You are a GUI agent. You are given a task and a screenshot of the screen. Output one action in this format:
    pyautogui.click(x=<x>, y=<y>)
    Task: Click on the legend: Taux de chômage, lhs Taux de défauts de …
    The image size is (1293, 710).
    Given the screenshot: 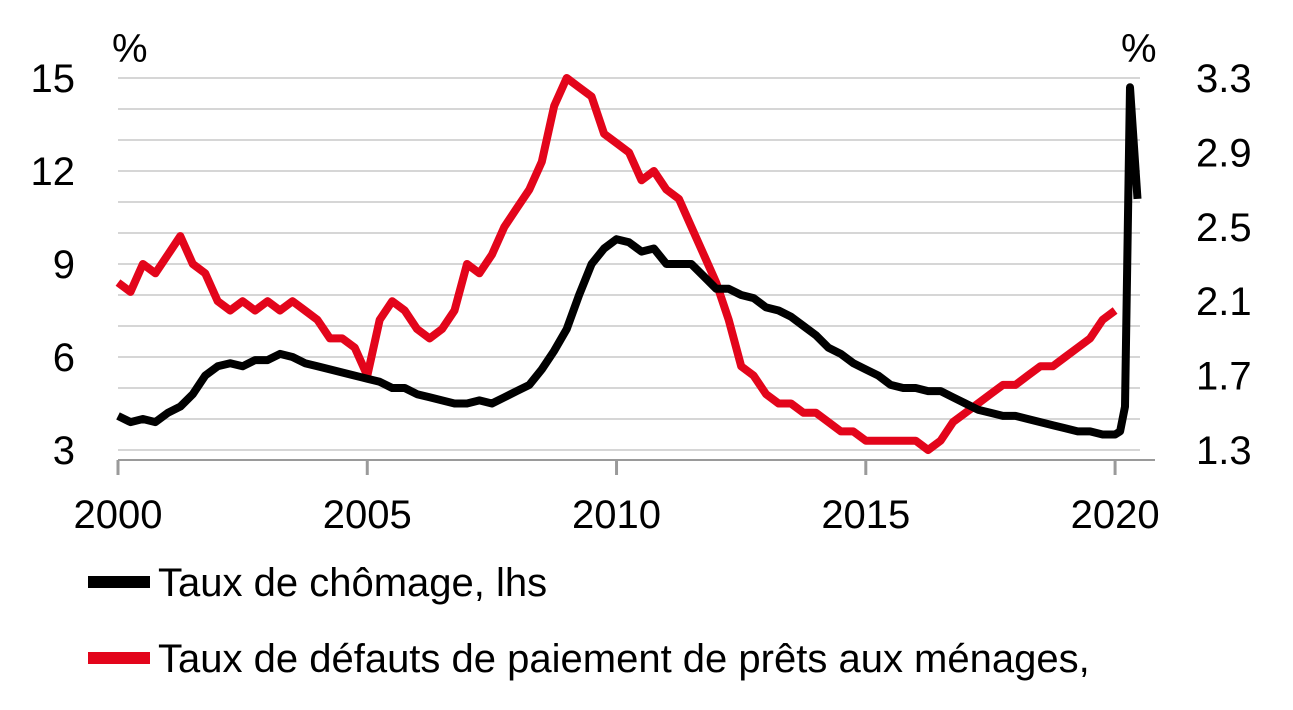 What is the action you would take?
    pyautogui.click(x=589, y=621)
    